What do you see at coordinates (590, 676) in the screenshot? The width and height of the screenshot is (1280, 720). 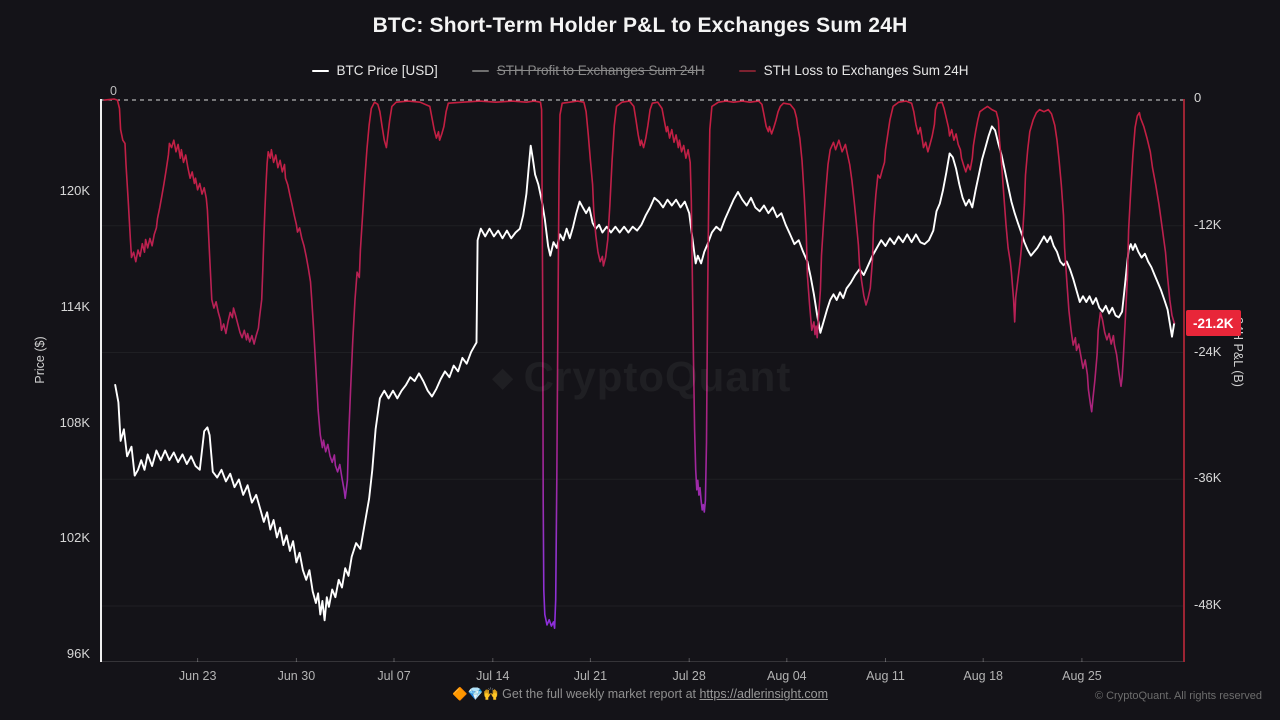 I see `x-axis-tick: Jul 21` at bounding box center [590, 676].